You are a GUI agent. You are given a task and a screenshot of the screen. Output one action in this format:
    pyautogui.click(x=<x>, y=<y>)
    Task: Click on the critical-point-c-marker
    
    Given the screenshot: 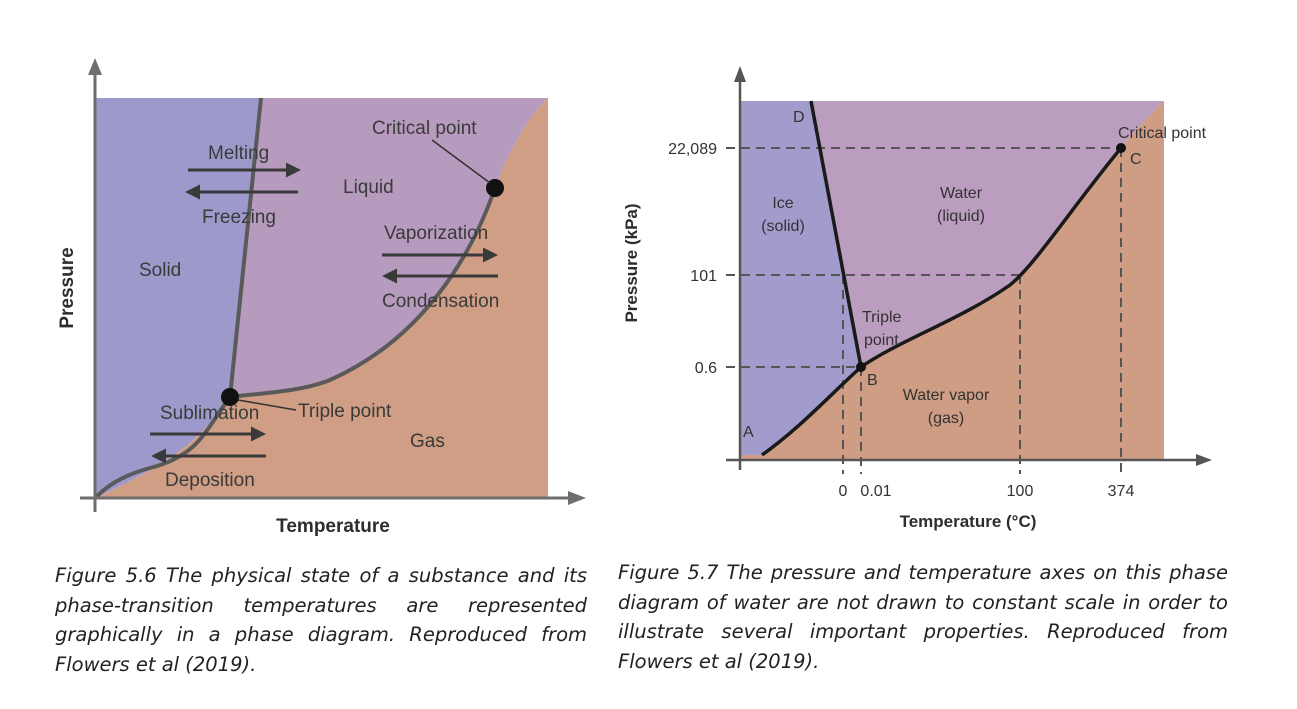 What is the action you would take?
    pyautogui.click(x=1121, y=148)
    